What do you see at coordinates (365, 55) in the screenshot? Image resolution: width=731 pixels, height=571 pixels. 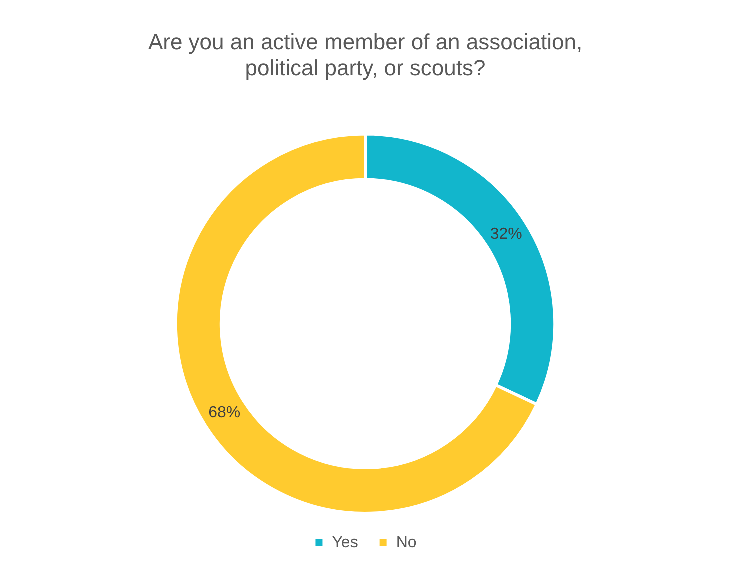 I see `chart-title: Are you an active member of an association, political party, or scouts?` at bounding box center [365, 55].